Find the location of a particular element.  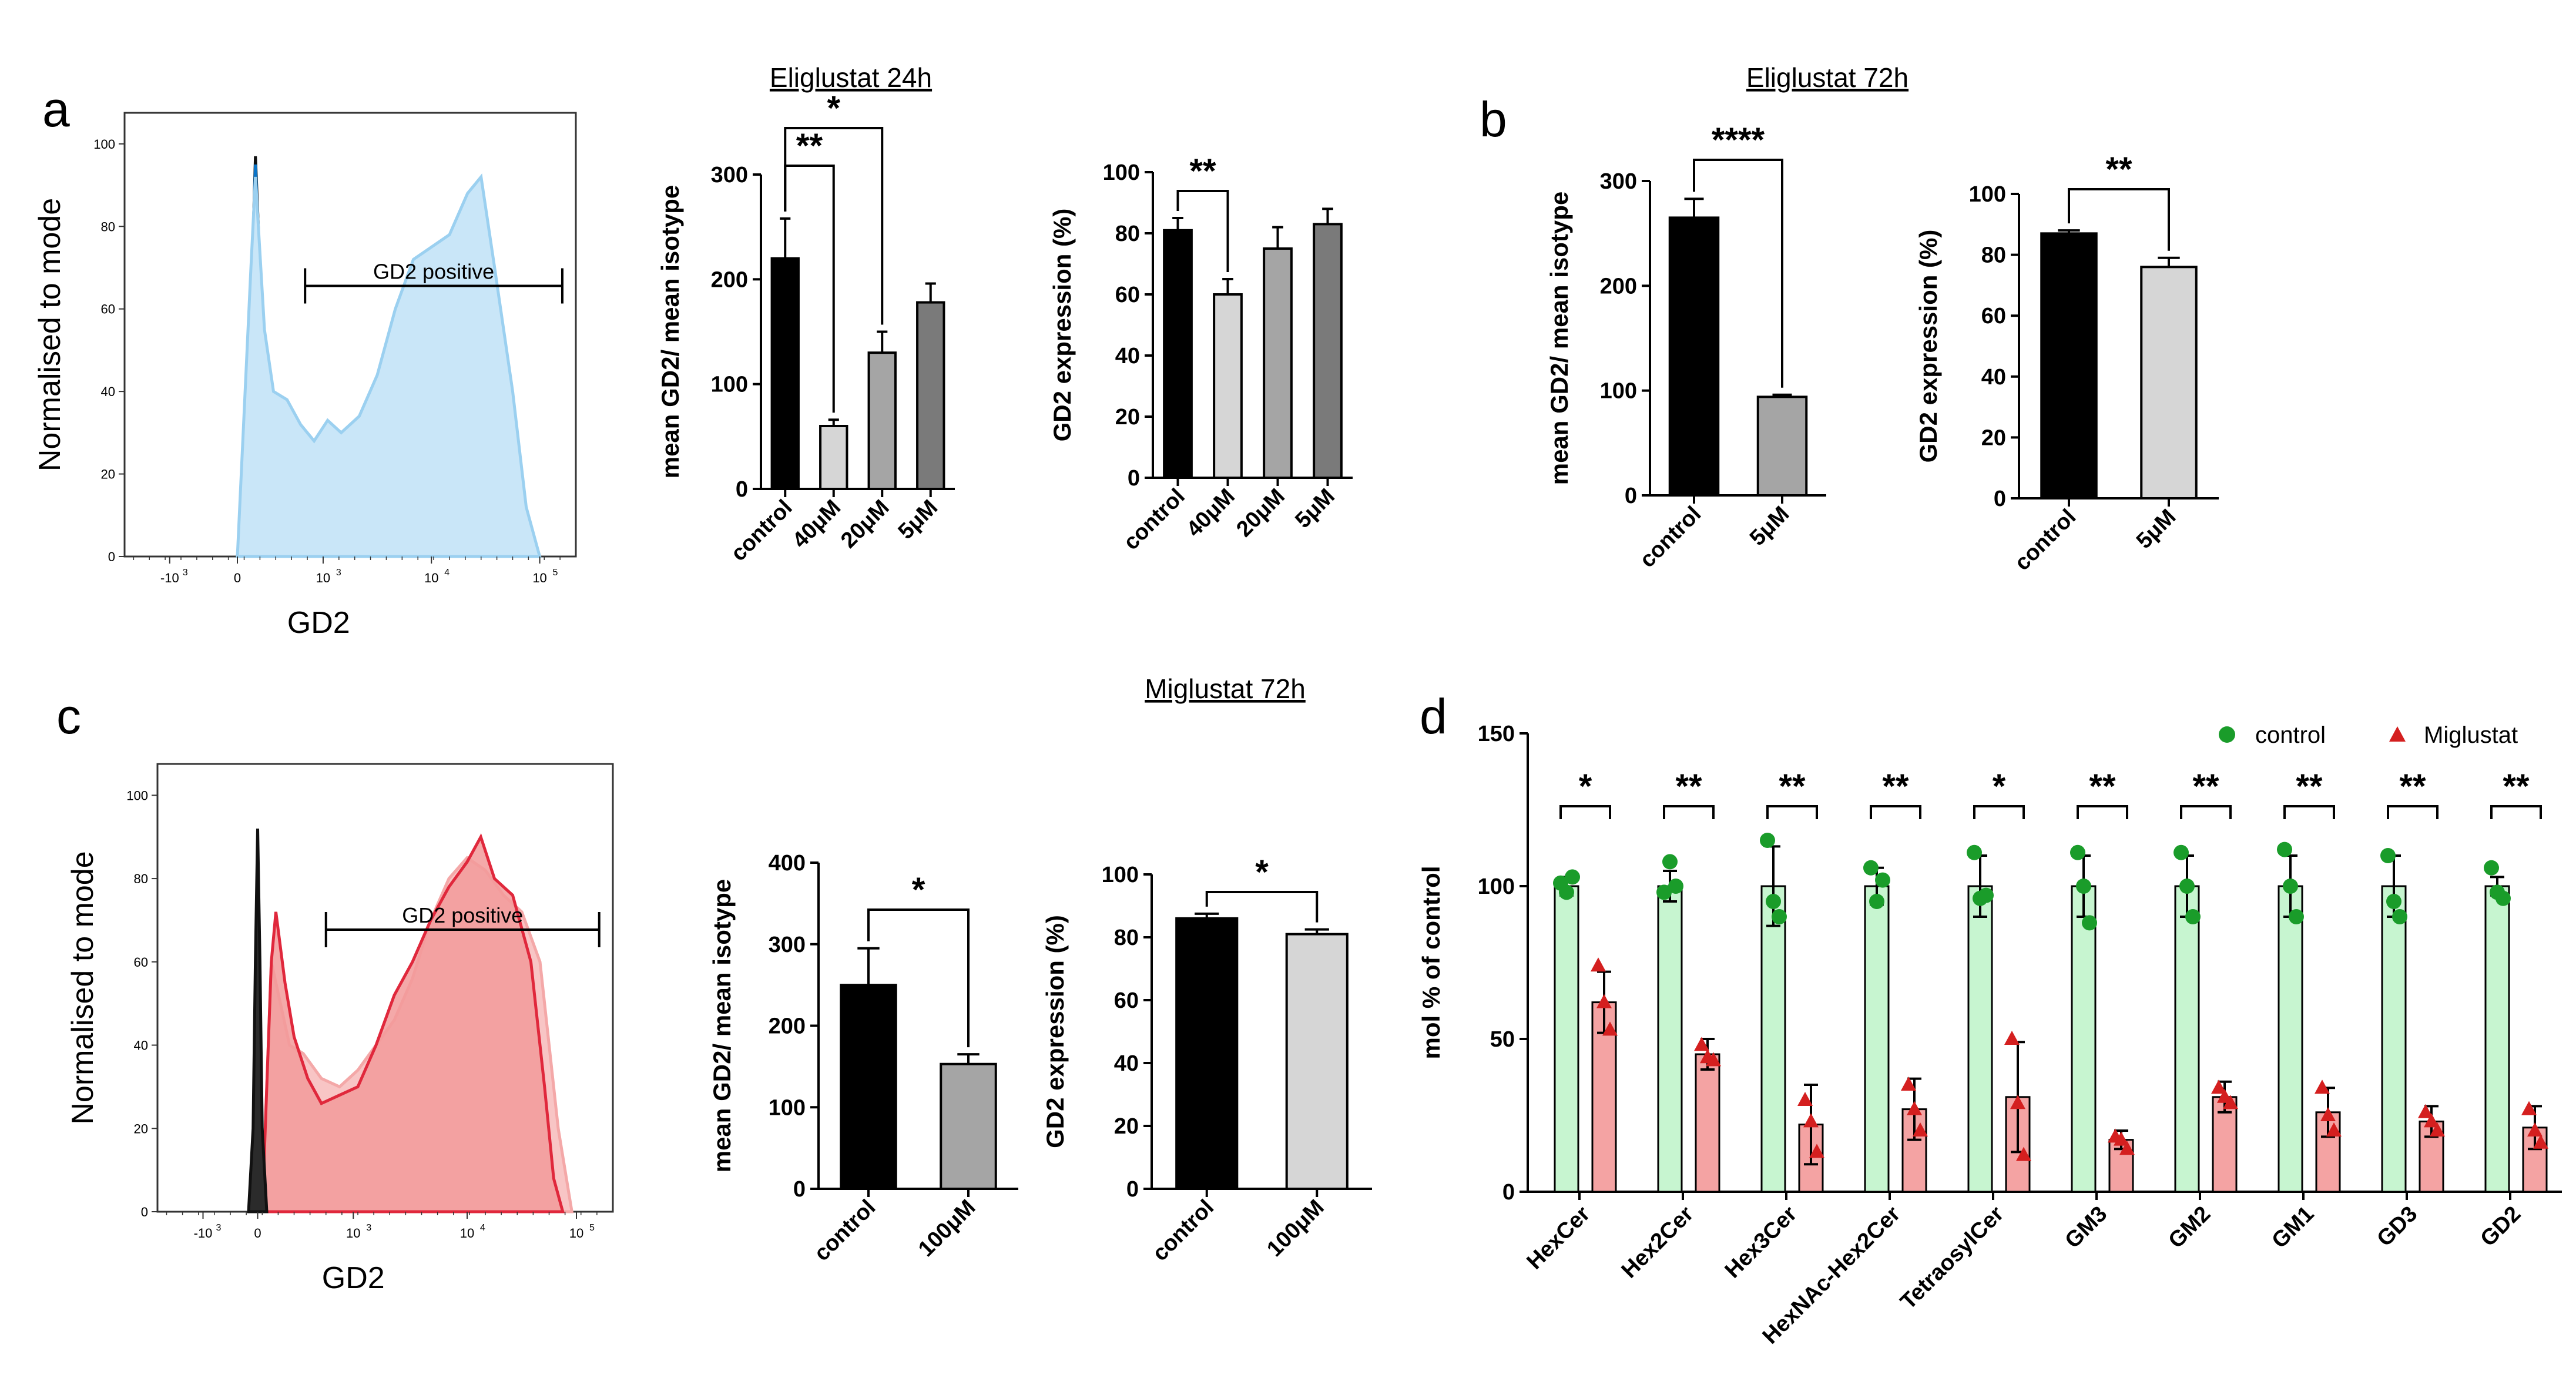

y-tick-label: 200 is located at coordinates (788, 1026).